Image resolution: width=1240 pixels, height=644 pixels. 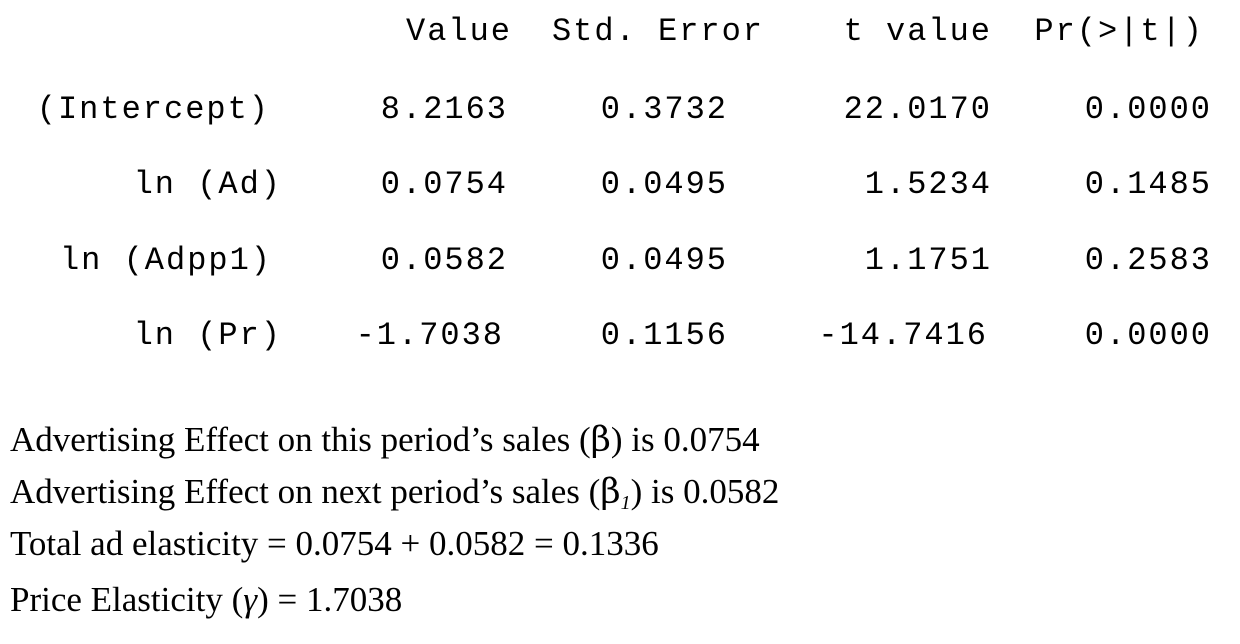 What do you see at coordinates (1148, 260) in the screenshot?
I see `row-p-value: 0.2583` at bounding box center [1148, 260].